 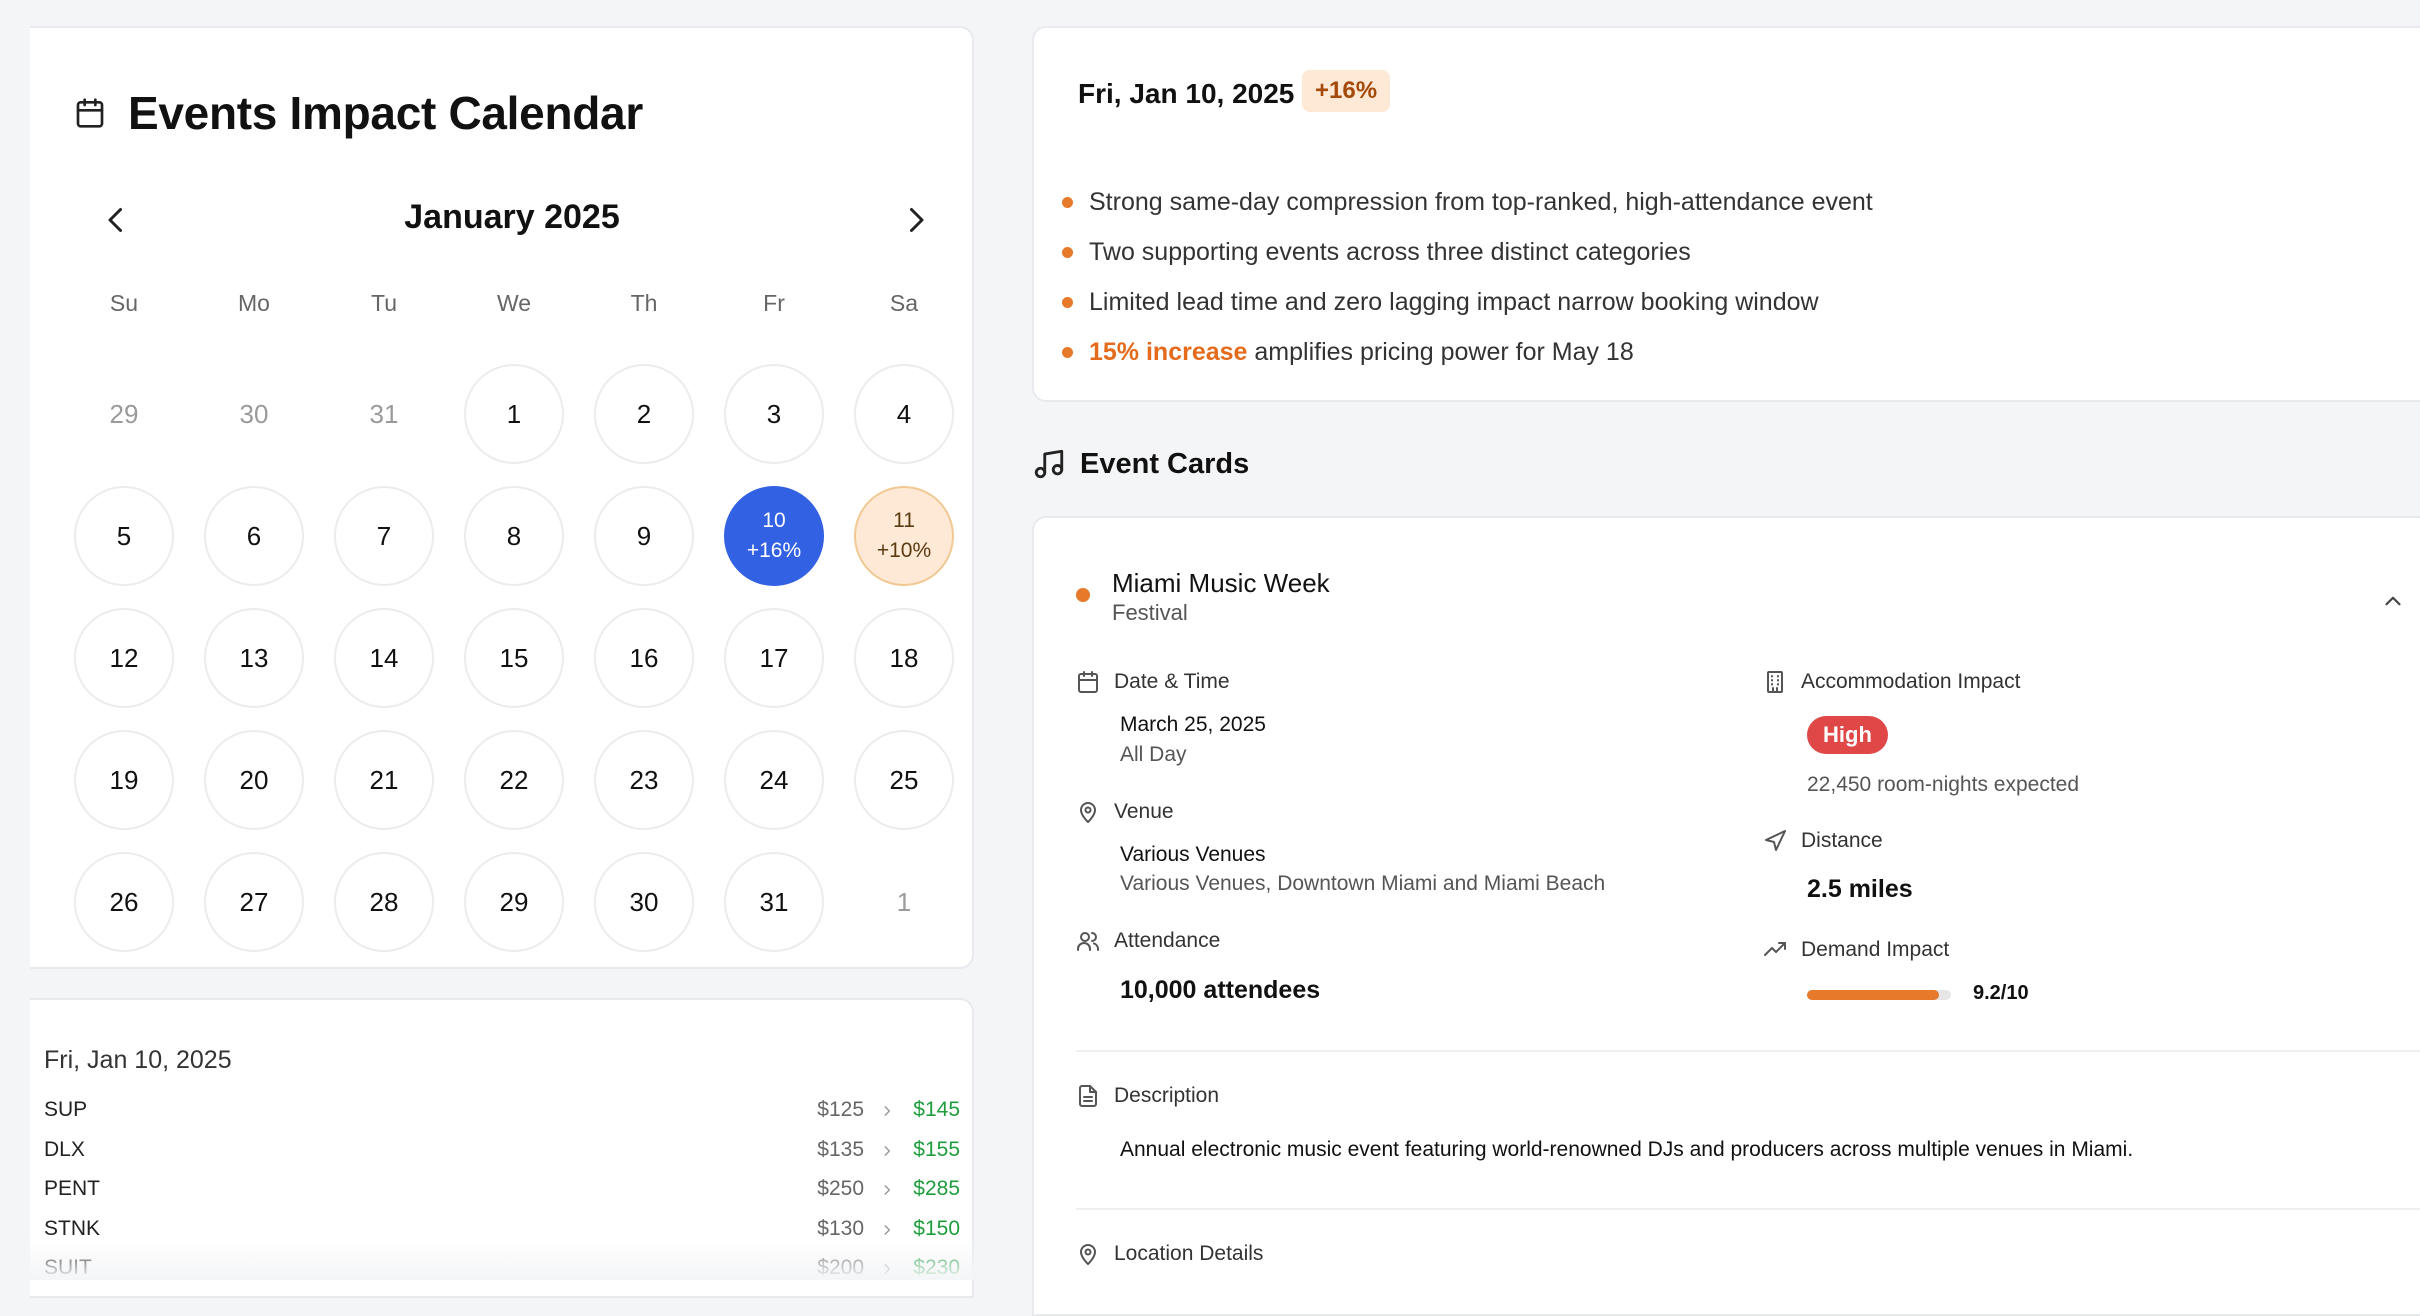 I want to click on location-details-label-row: Location Details, so click(x=1169, y=1254).